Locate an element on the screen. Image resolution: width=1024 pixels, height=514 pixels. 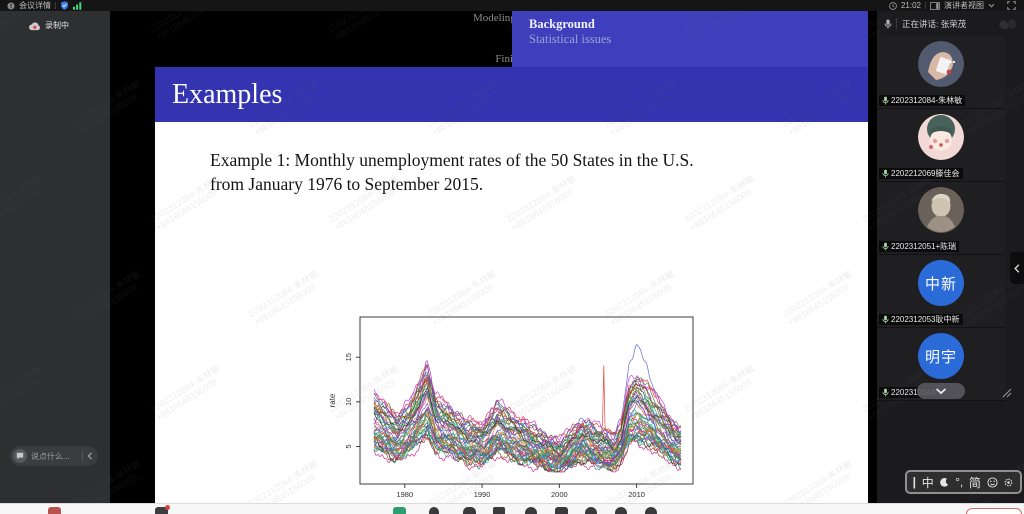
participants-sidebar: 正在讲话: 张荣茂 2202312084-朱林敏 is located at coordinates (950, 257).